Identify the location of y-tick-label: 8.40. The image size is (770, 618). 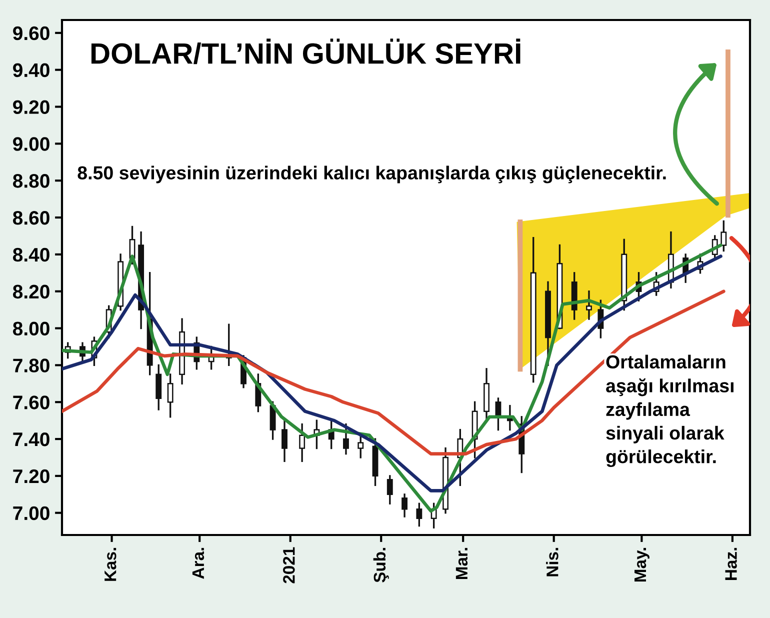
(31, 255).